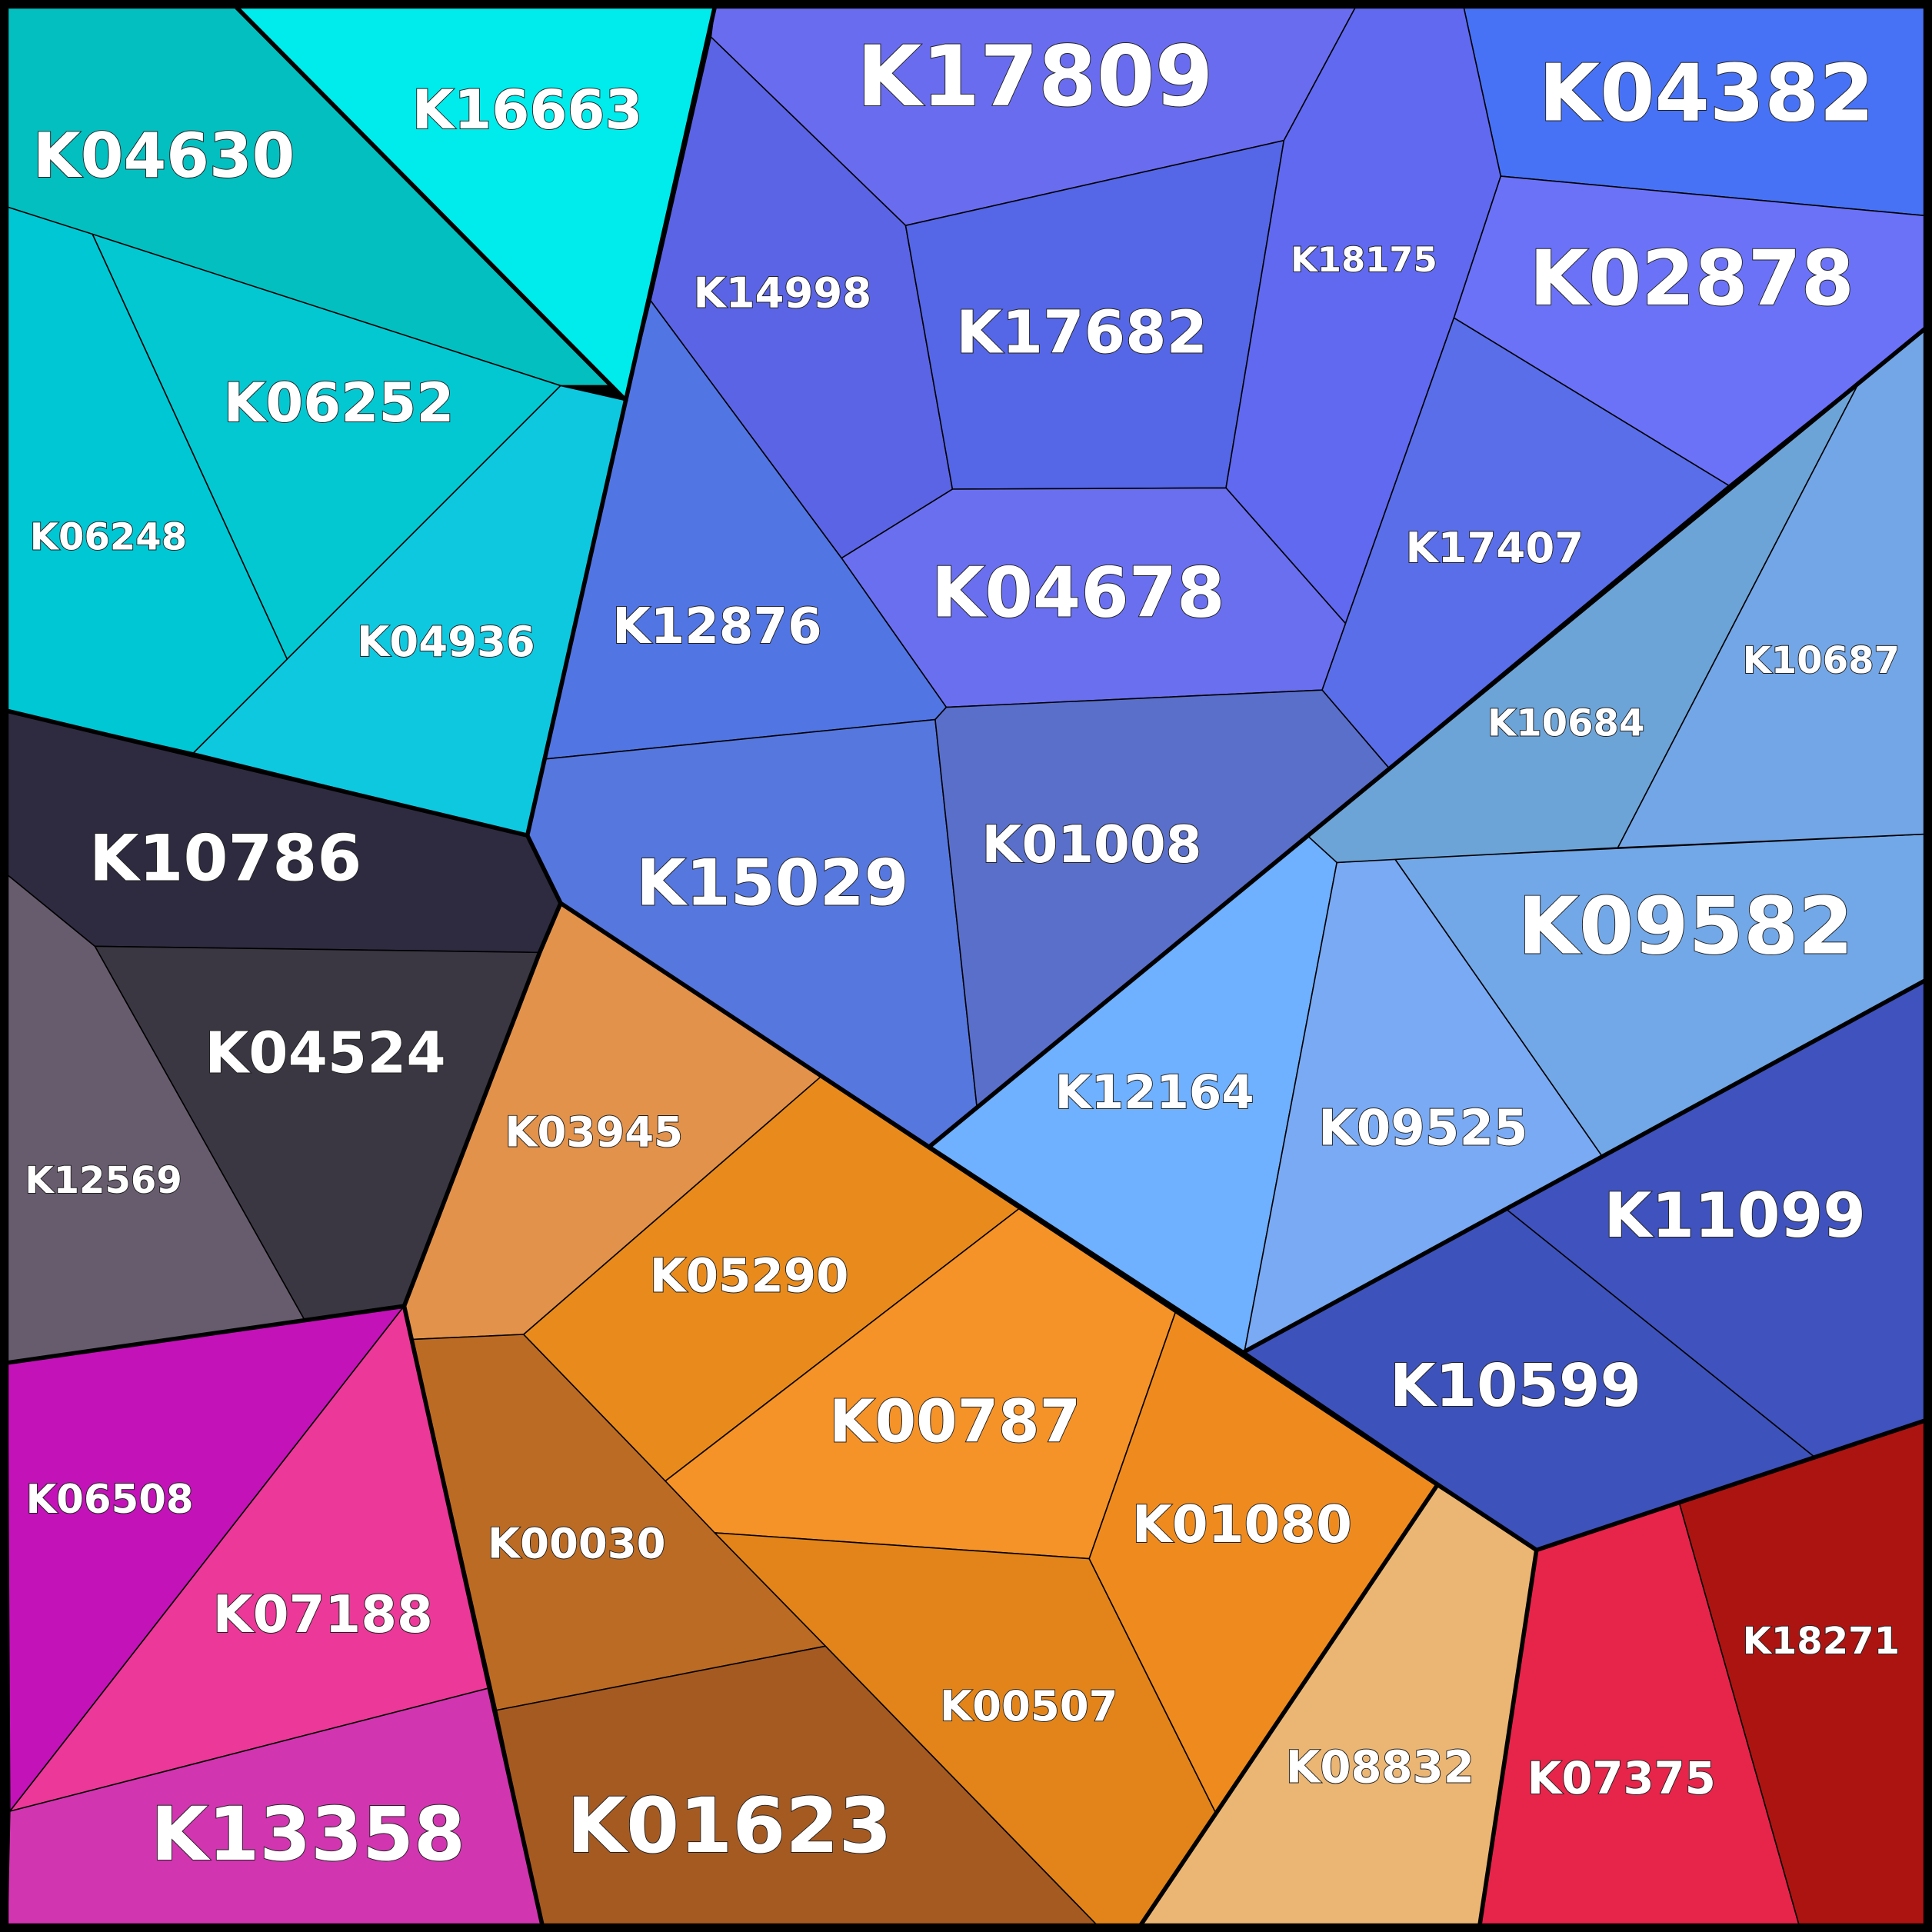  I want to click on cell-label: K11099, so click(1735, 1215).